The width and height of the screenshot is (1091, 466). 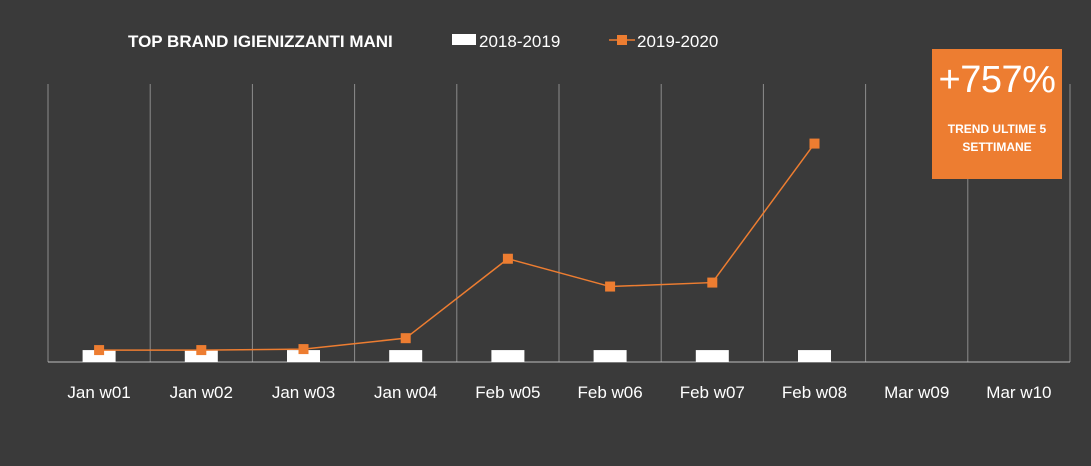 What do you see at coordinates (997, 80) in the screenshot?
I see `trend-value: +757%` at bounding box center [997, 80].